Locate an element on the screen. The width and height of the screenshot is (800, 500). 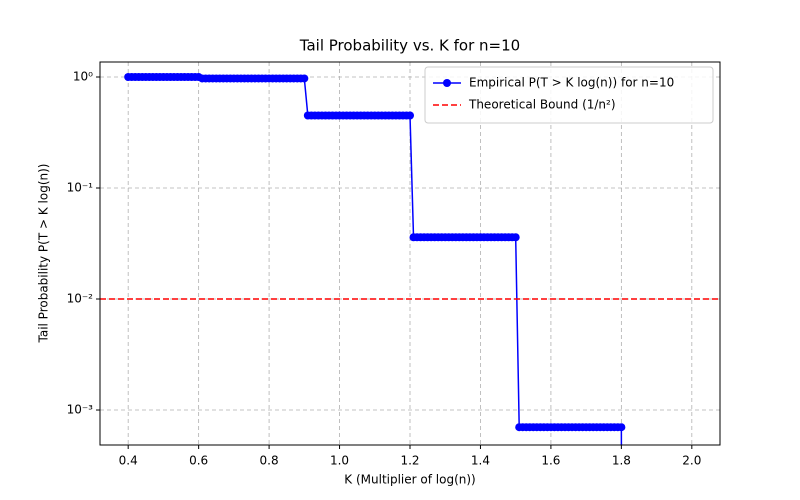
x-tick-label: 0.6 is located at coordinates (198, 461).